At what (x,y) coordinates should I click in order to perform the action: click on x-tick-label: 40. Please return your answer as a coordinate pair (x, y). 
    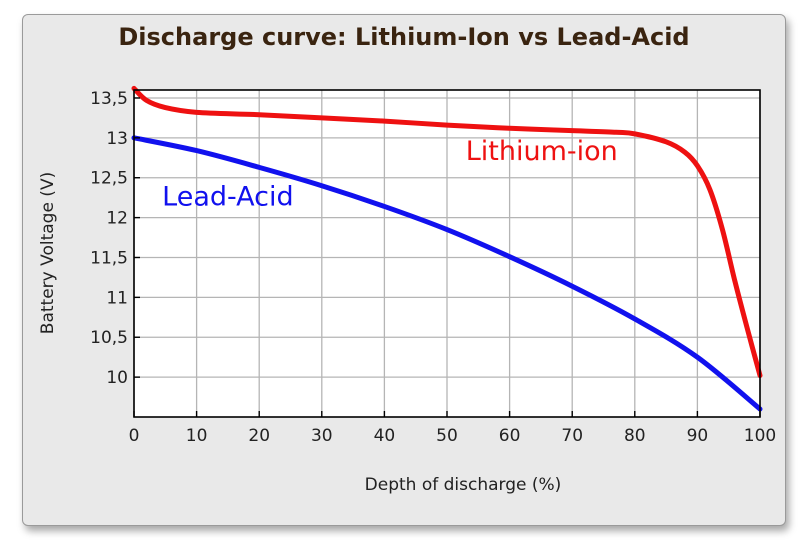
    Looking at the image, I should click on (385, 436).